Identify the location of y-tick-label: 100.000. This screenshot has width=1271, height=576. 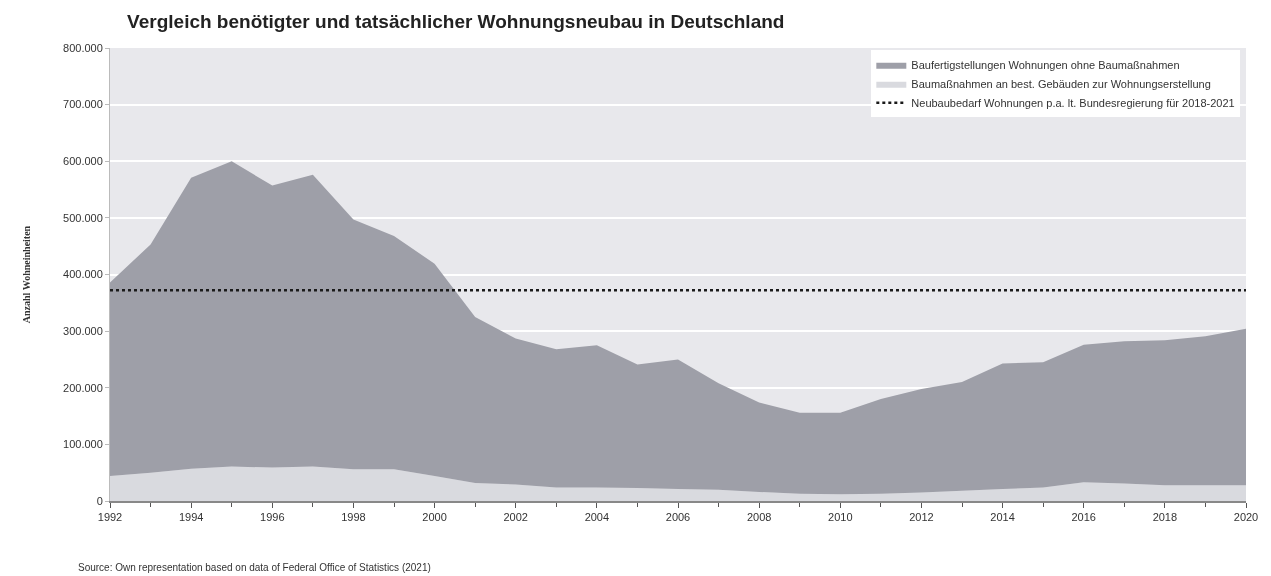
(83, 444).